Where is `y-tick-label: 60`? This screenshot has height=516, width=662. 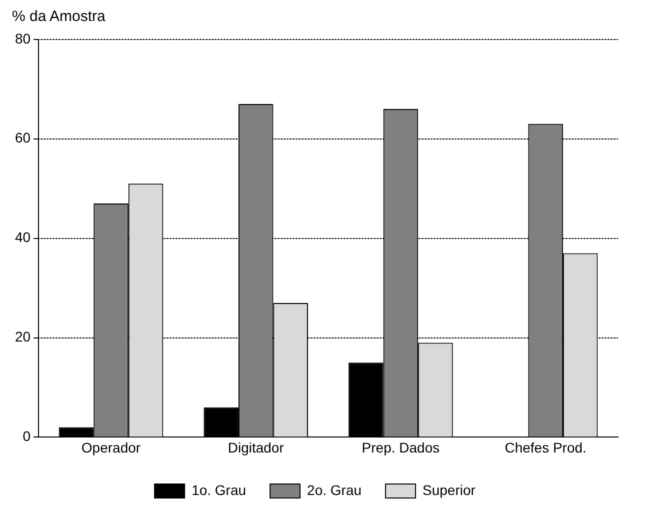
y-tick-label: 60 is located at coordinates (22, 138).